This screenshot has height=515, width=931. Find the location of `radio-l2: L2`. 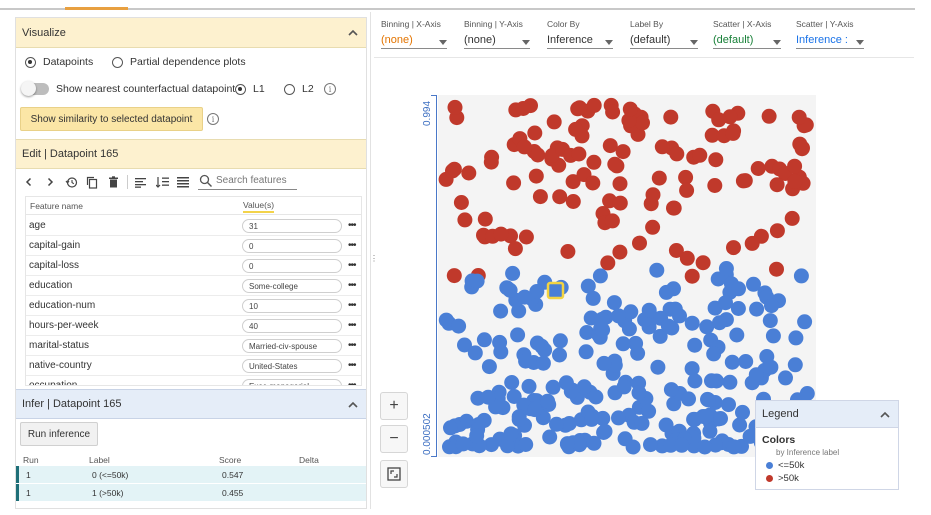

radio-l2: L2 is located at coordinates (299, 89).